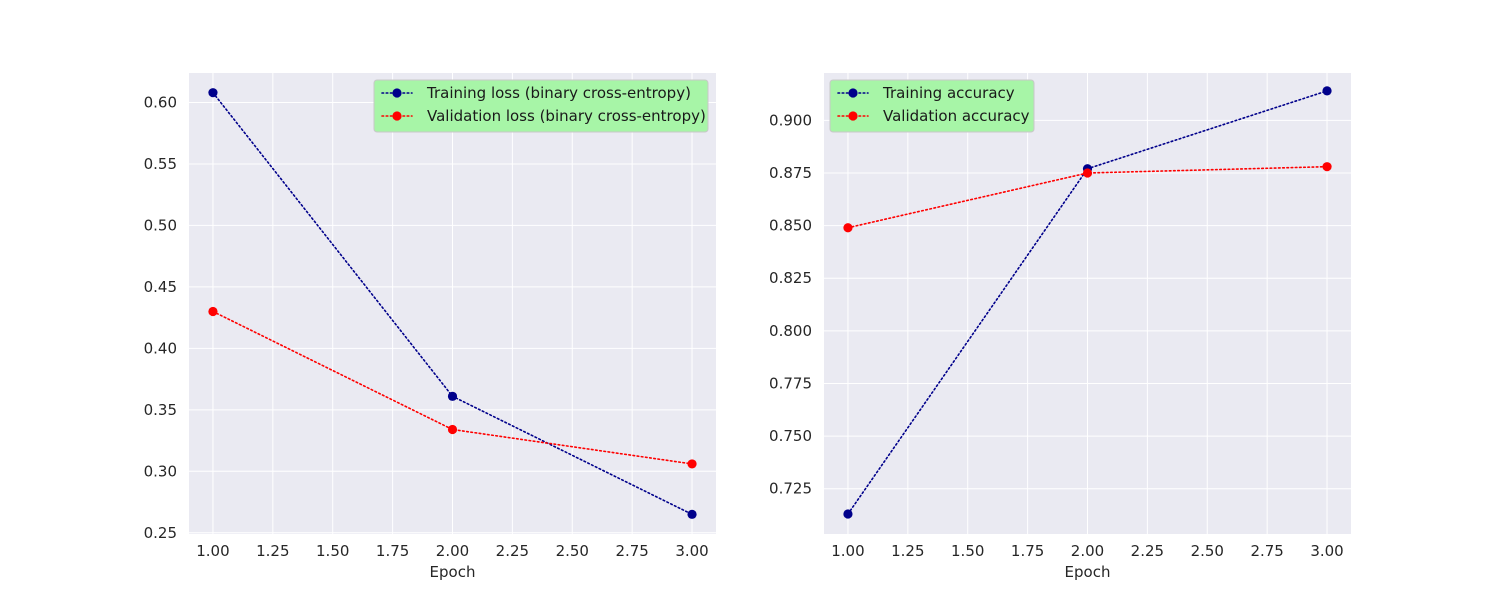 The image size is (1500, 600). I want to click on accuracy-y-tick-label: 0.900, so click(790, 120).